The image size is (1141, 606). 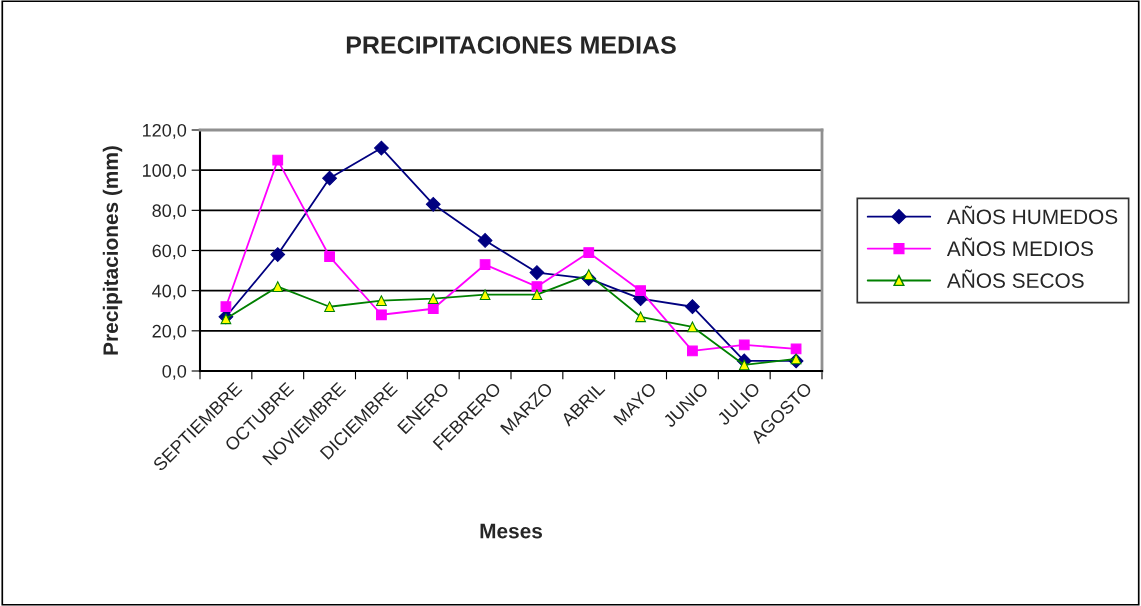 What do you see at coordinates (169, 212) in the screenshot?
I see `y-tick-label: 80,0` at bounding box center [169, 212].